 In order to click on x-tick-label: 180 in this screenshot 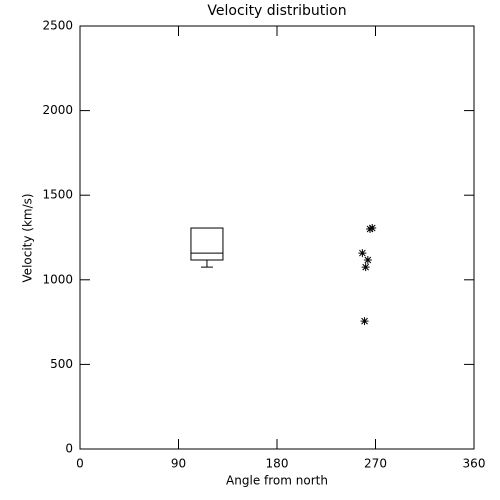, I will do `click(277, 464)`.